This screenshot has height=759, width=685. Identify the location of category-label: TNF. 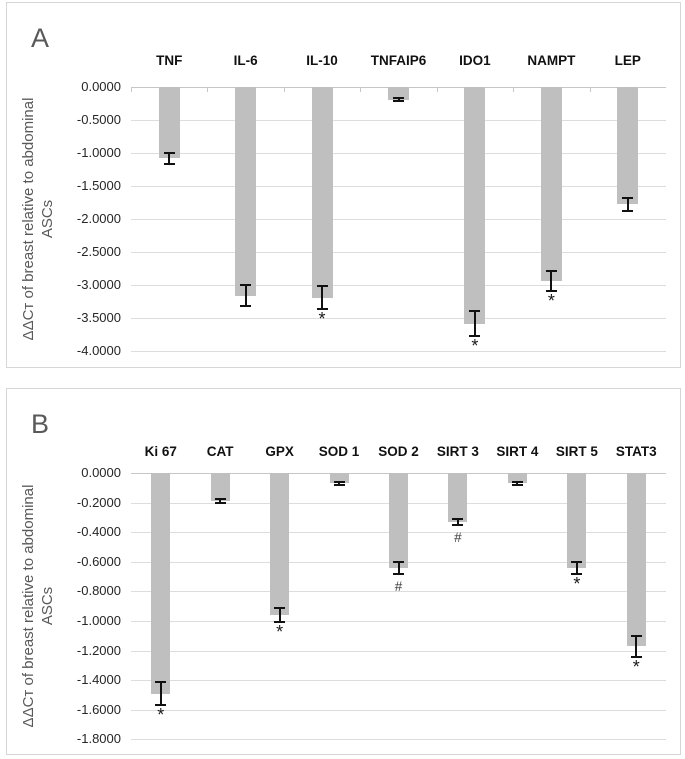
(169, 60).